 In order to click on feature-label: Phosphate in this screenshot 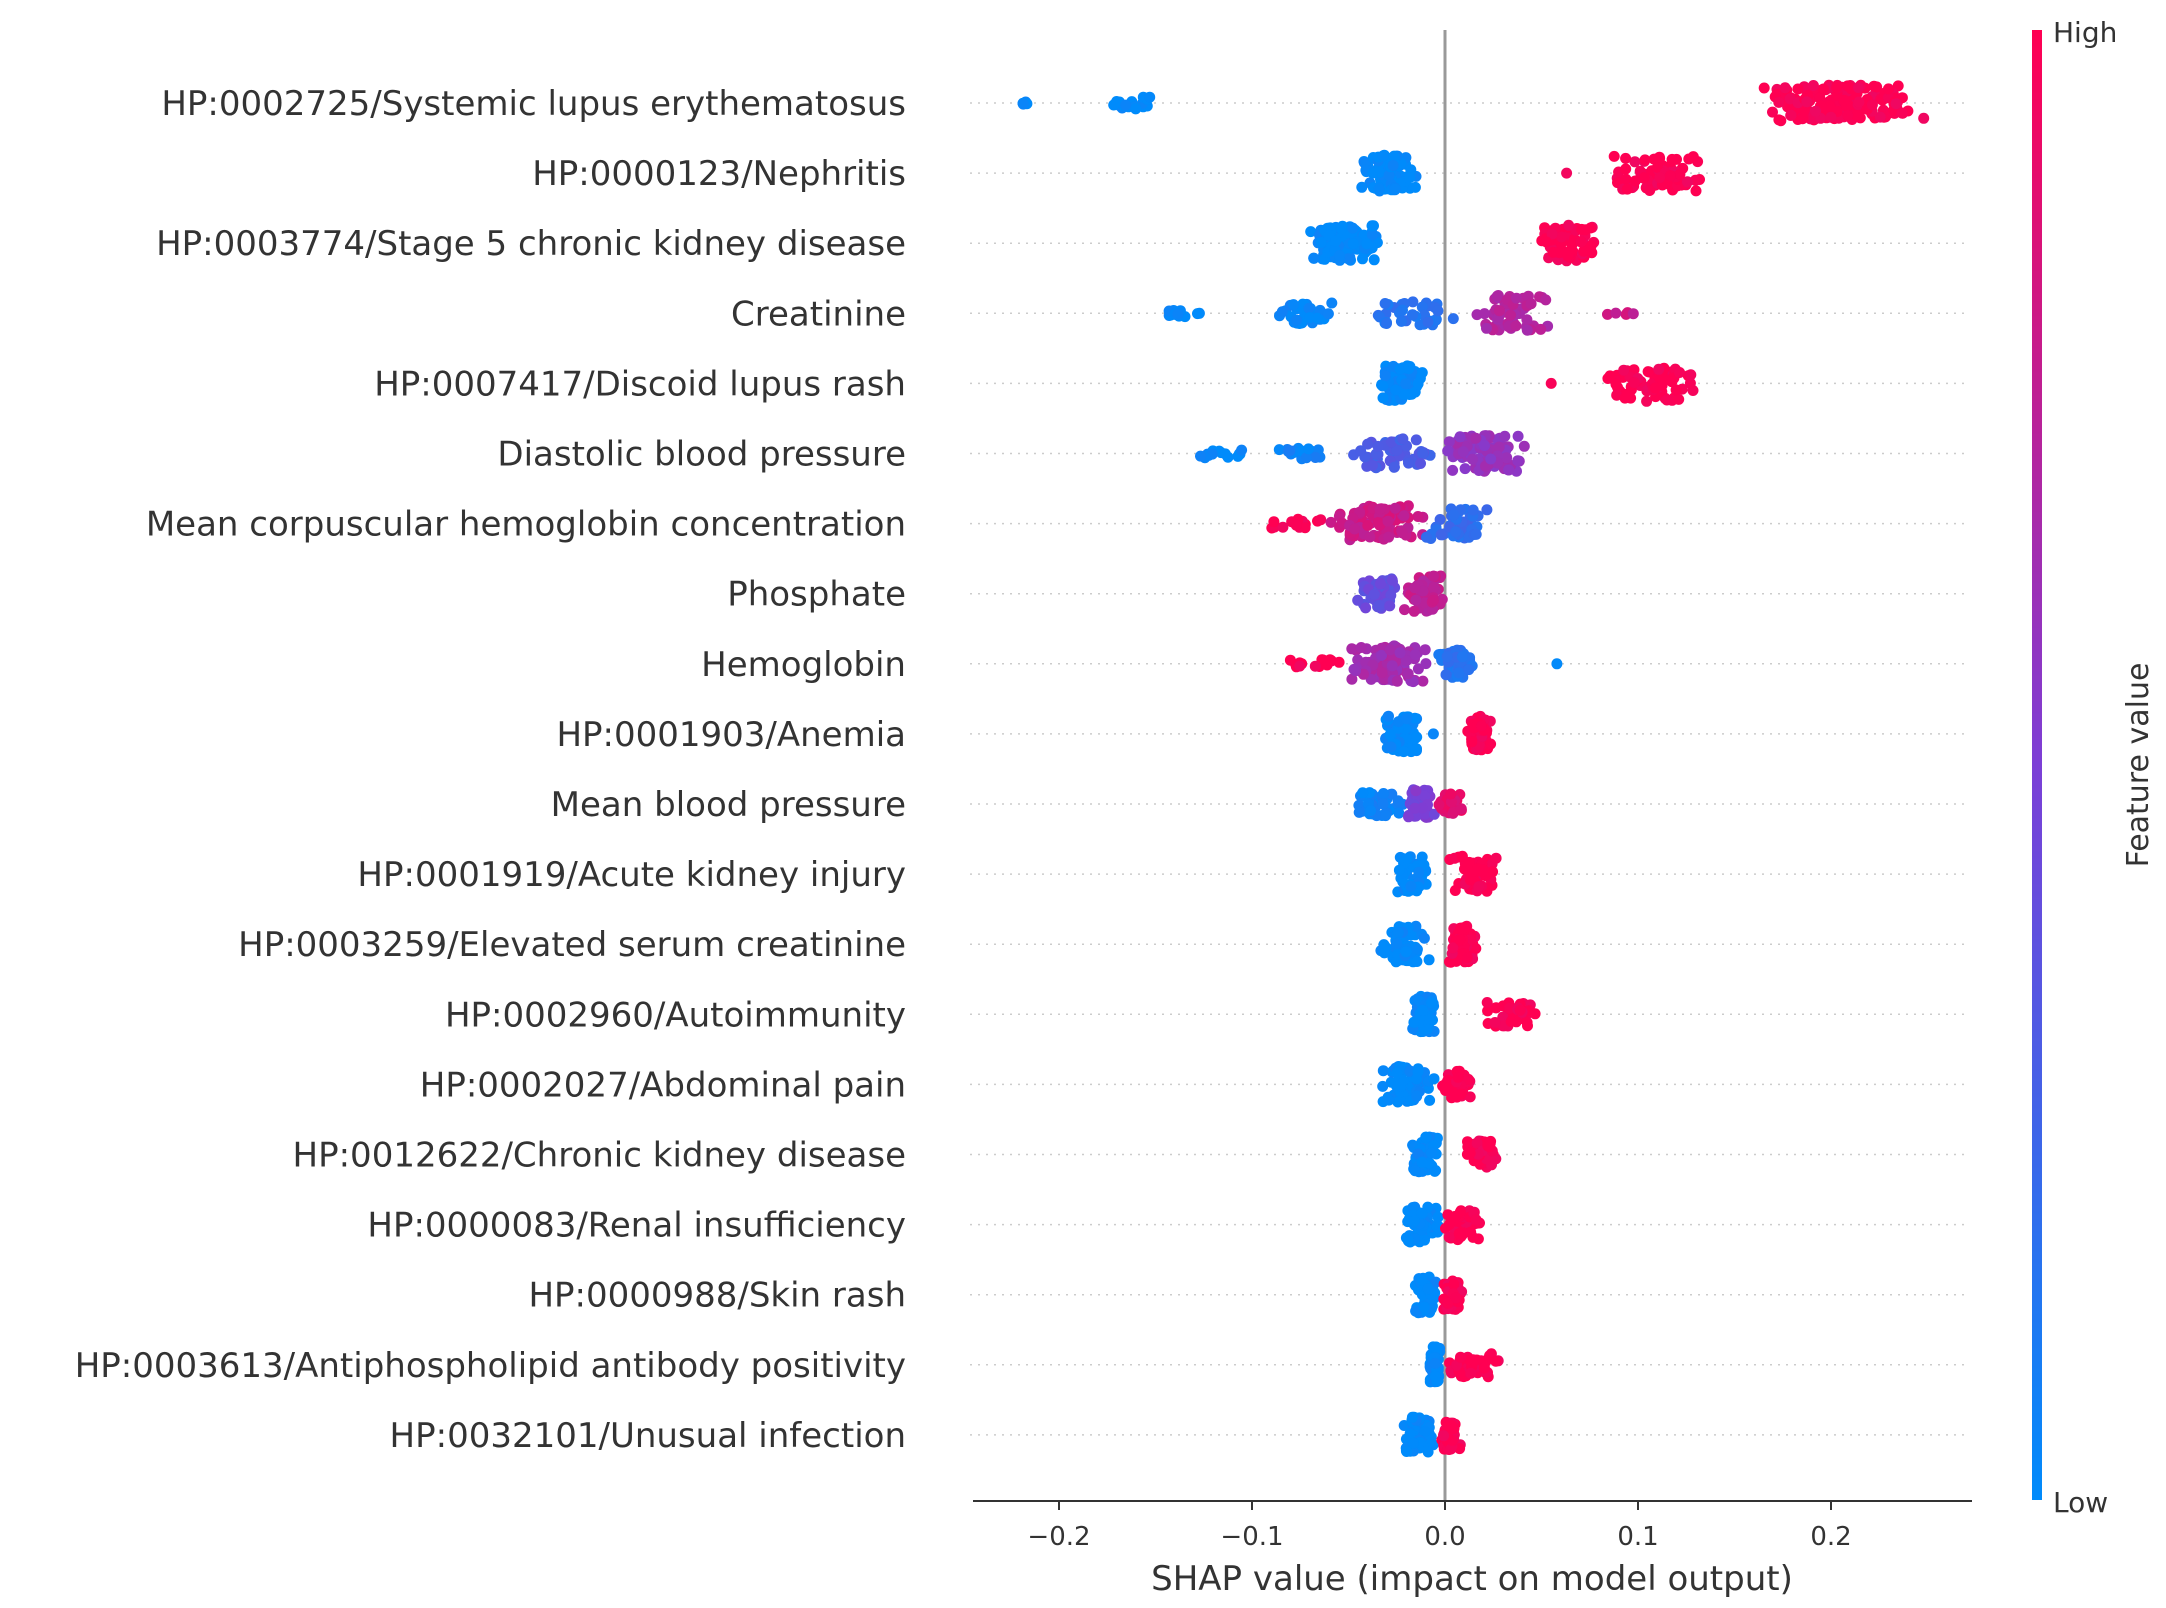, I will do `click(816, 595)`.